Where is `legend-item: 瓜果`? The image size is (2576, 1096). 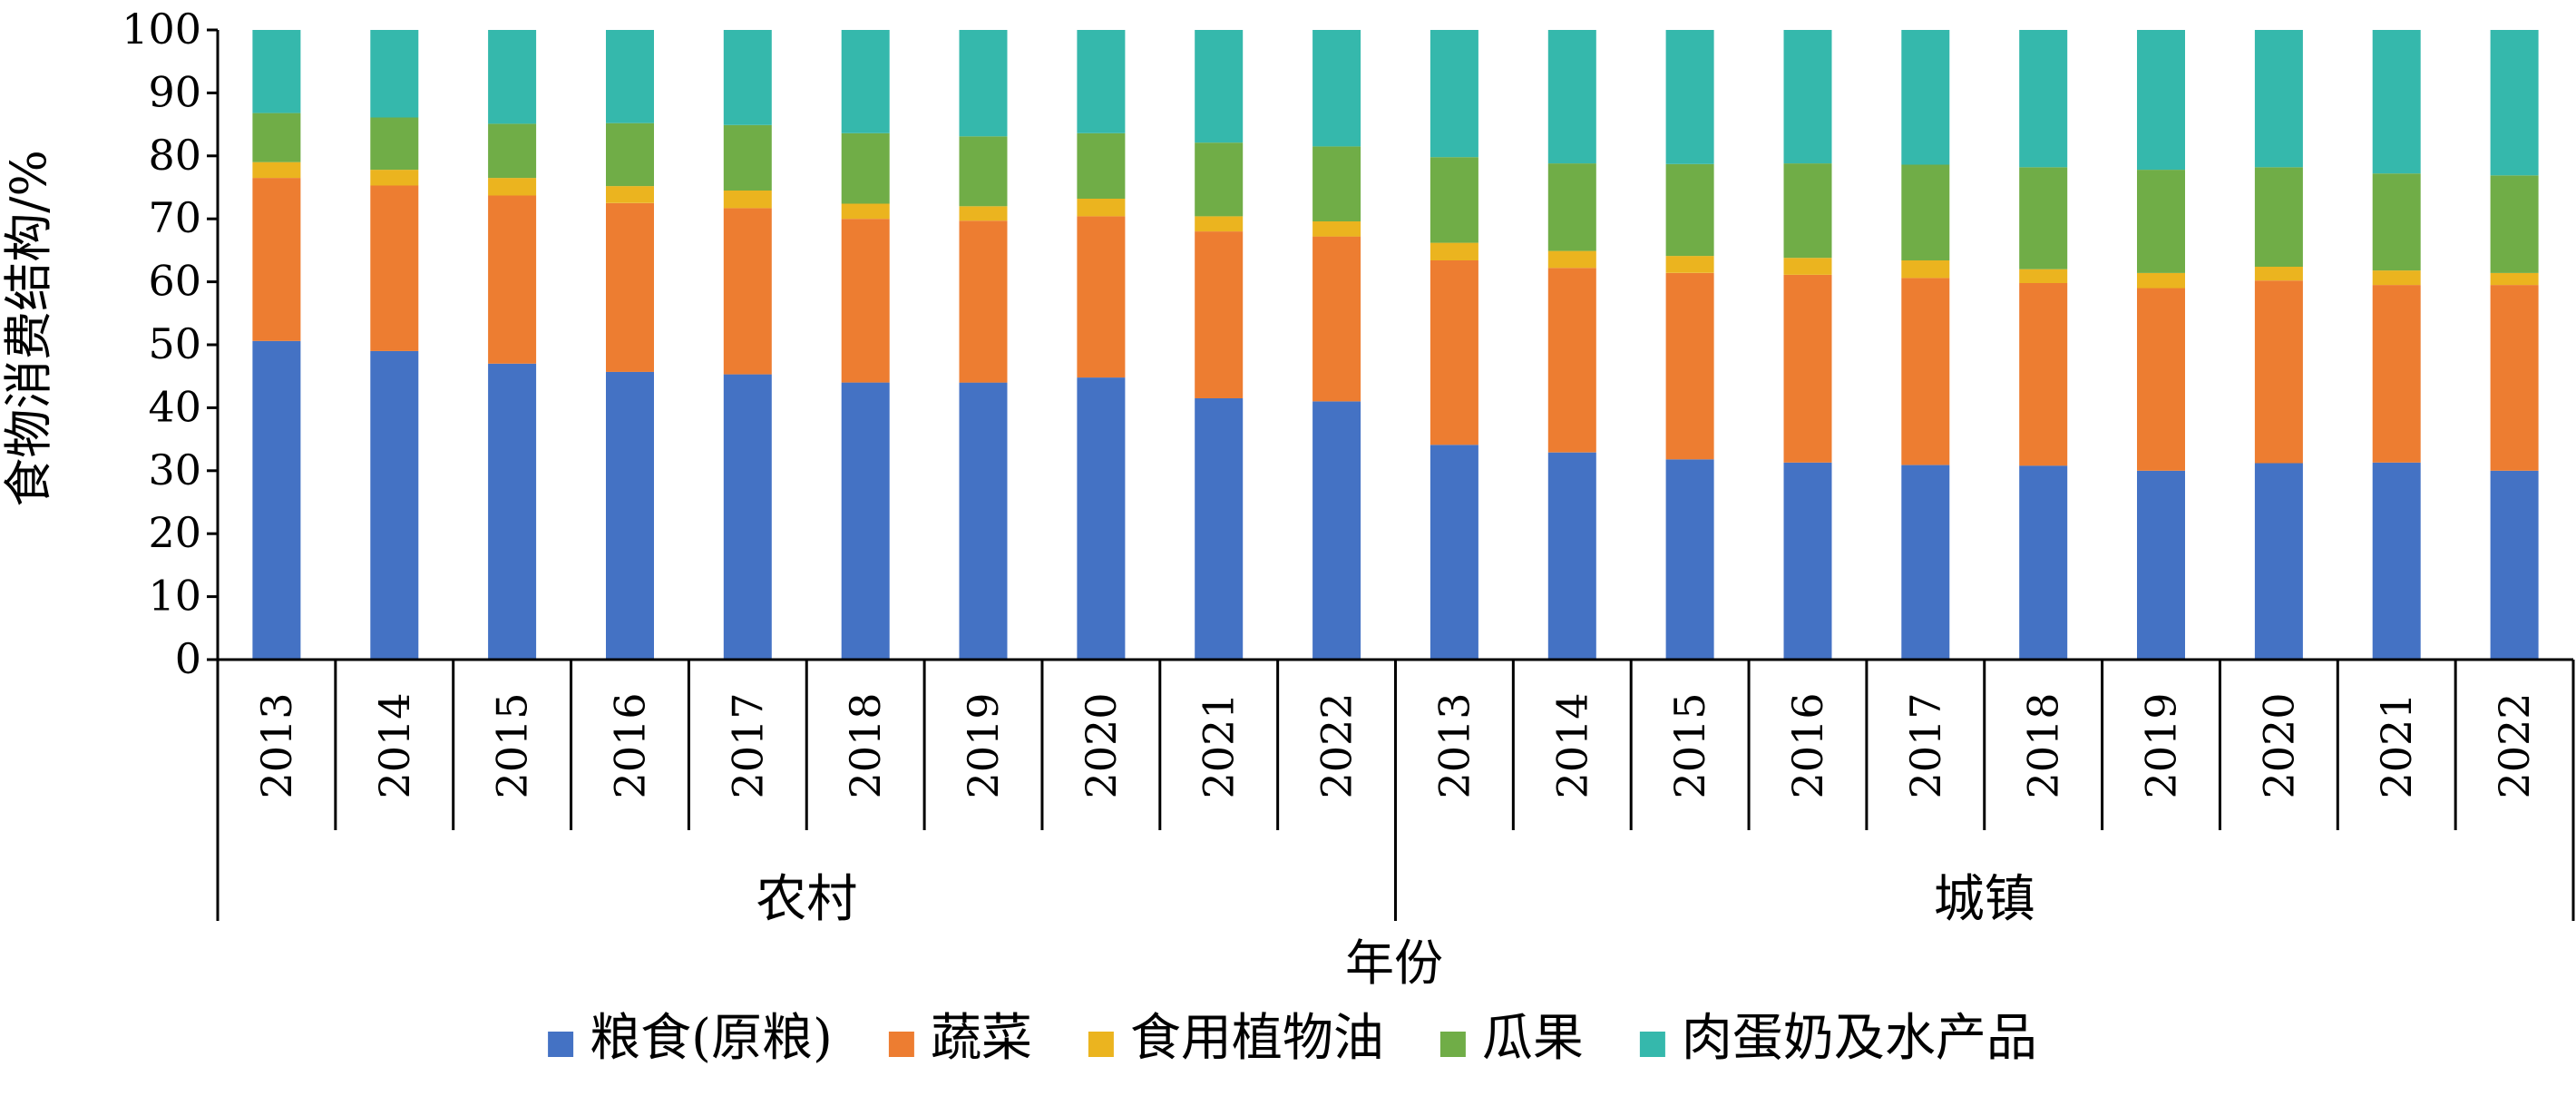 legend-item: 瓜果 is located at coordinates (1511, 1039).